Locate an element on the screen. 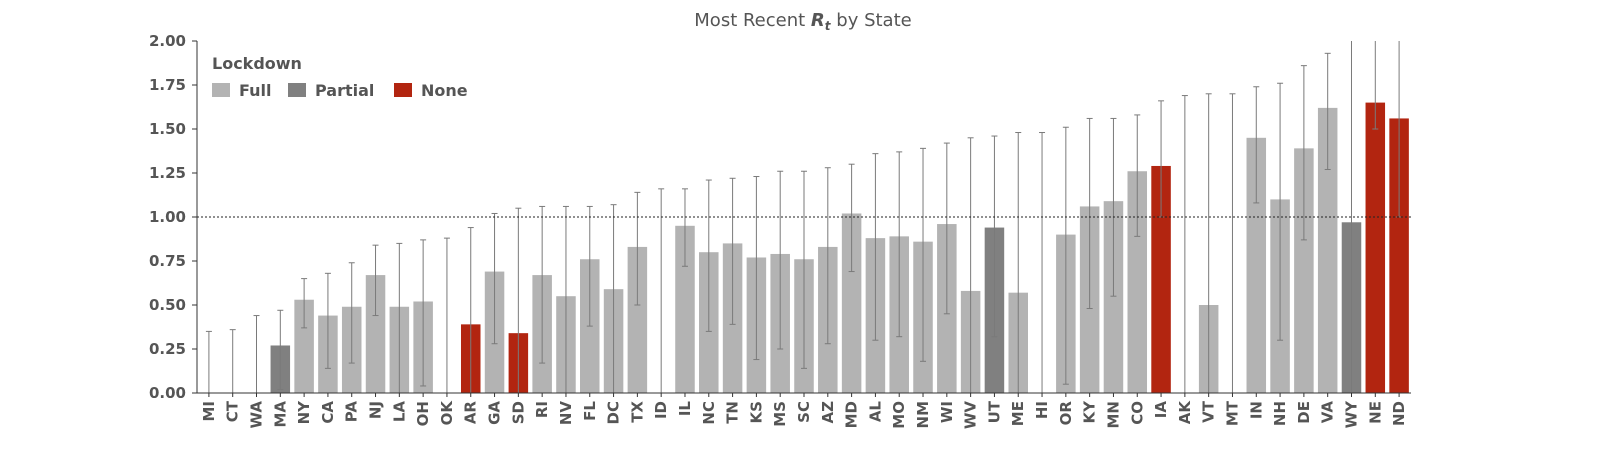 The width and height of the screenshot is (1600, 450). x-tick-label-ms: MS is located at coordinates (780, 414).